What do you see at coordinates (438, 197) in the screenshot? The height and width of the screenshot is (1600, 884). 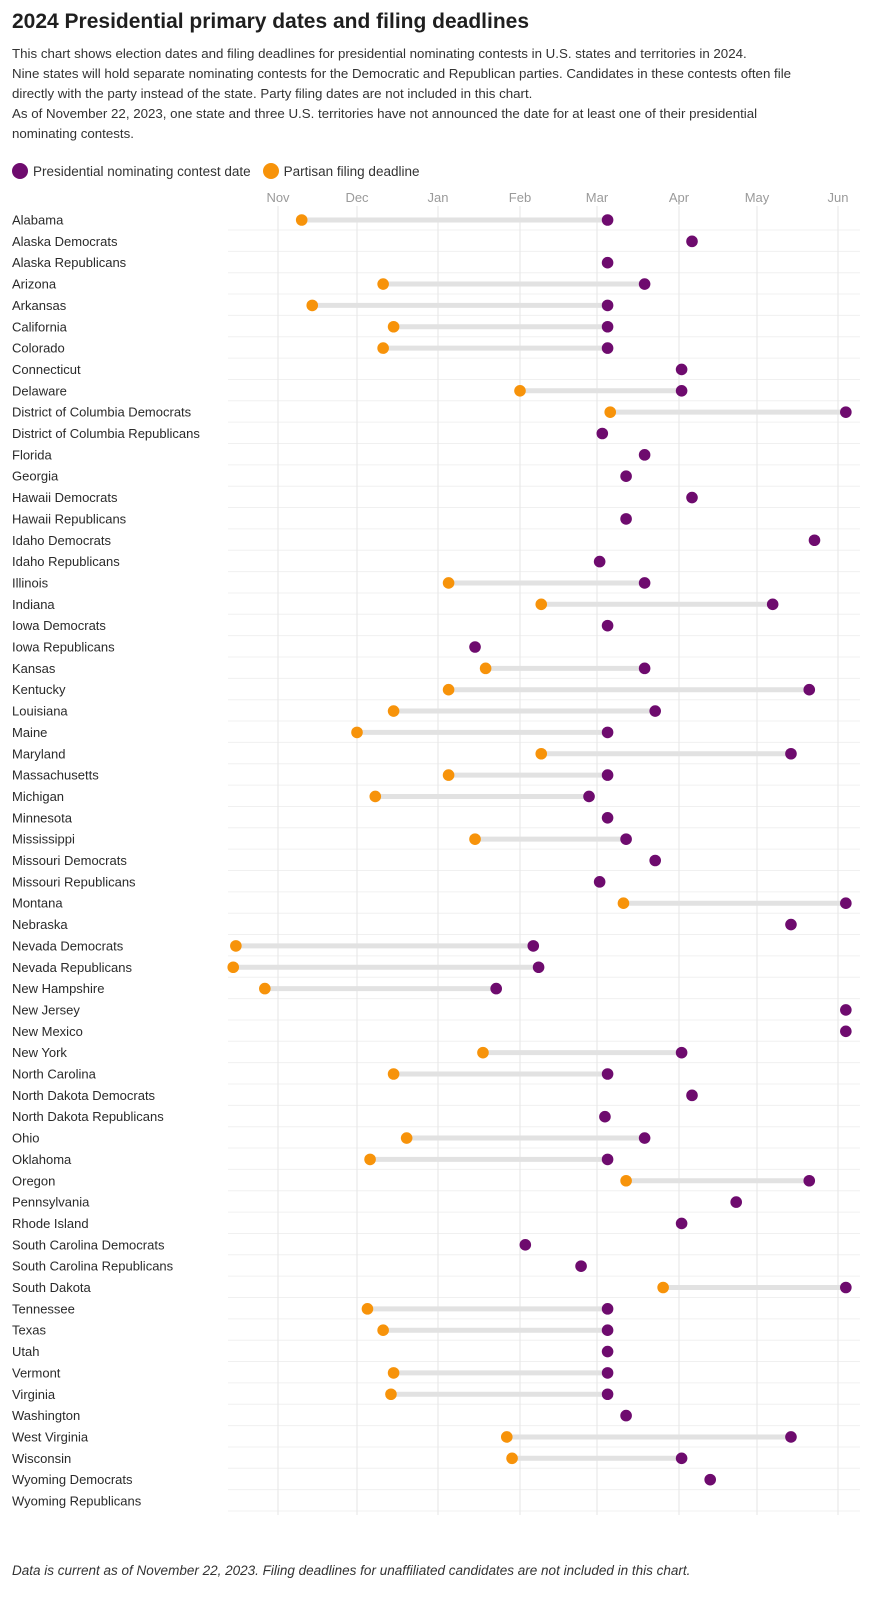 I see `x-tick-label: Jan` at bounding box center [438, 197].